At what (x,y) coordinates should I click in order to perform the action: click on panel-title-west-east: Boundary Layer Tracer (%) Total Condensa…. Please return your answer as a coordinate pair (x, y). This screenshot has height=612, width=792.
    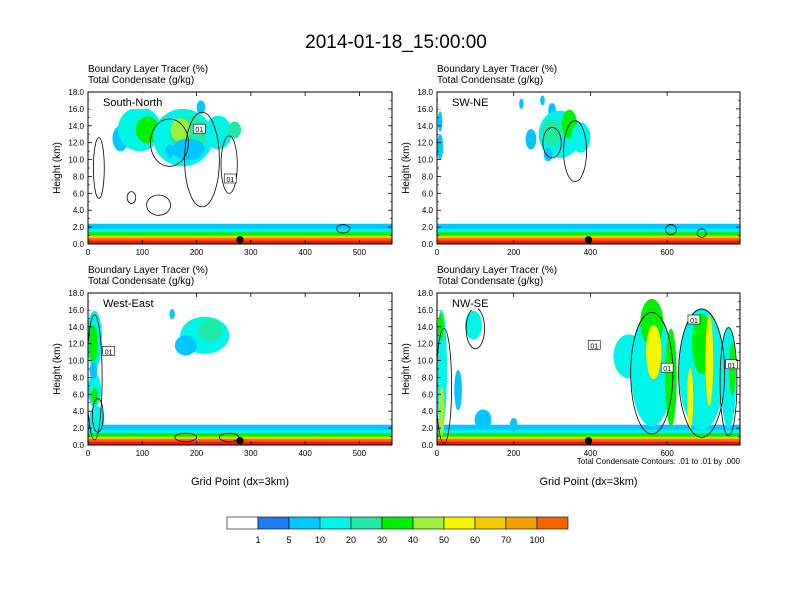
    Looking at the image, I should click on (148, 276).